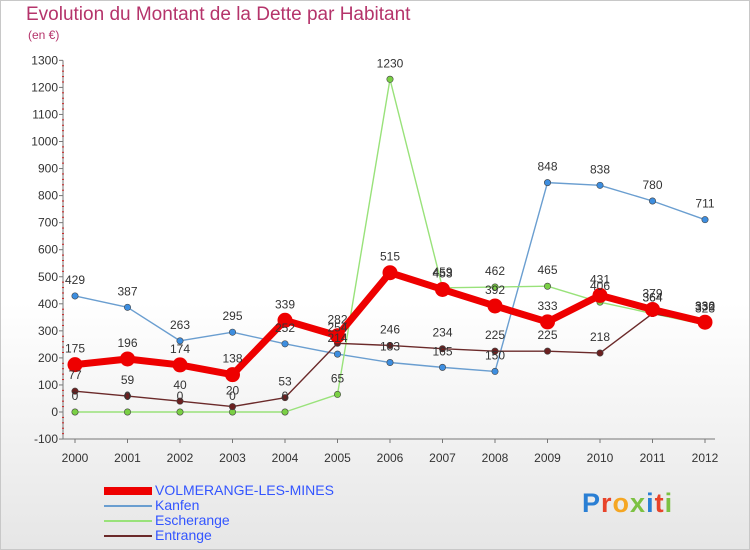 The height and width of the screenshot is (550, 750). I want to click on data-label: 225, so click(547, 335).